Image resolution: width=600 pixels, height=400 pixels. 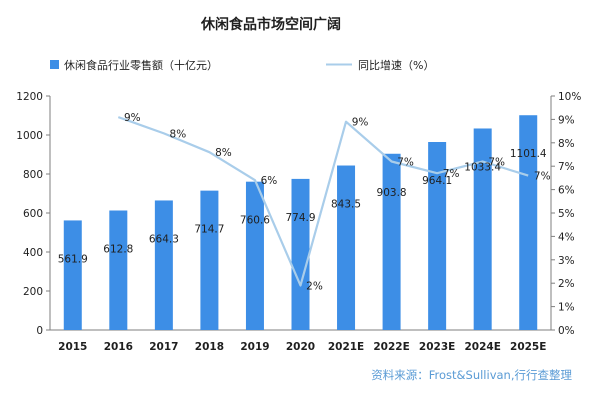 I want to click on x-tick-label: 2022E, so click(x=391, y=347).